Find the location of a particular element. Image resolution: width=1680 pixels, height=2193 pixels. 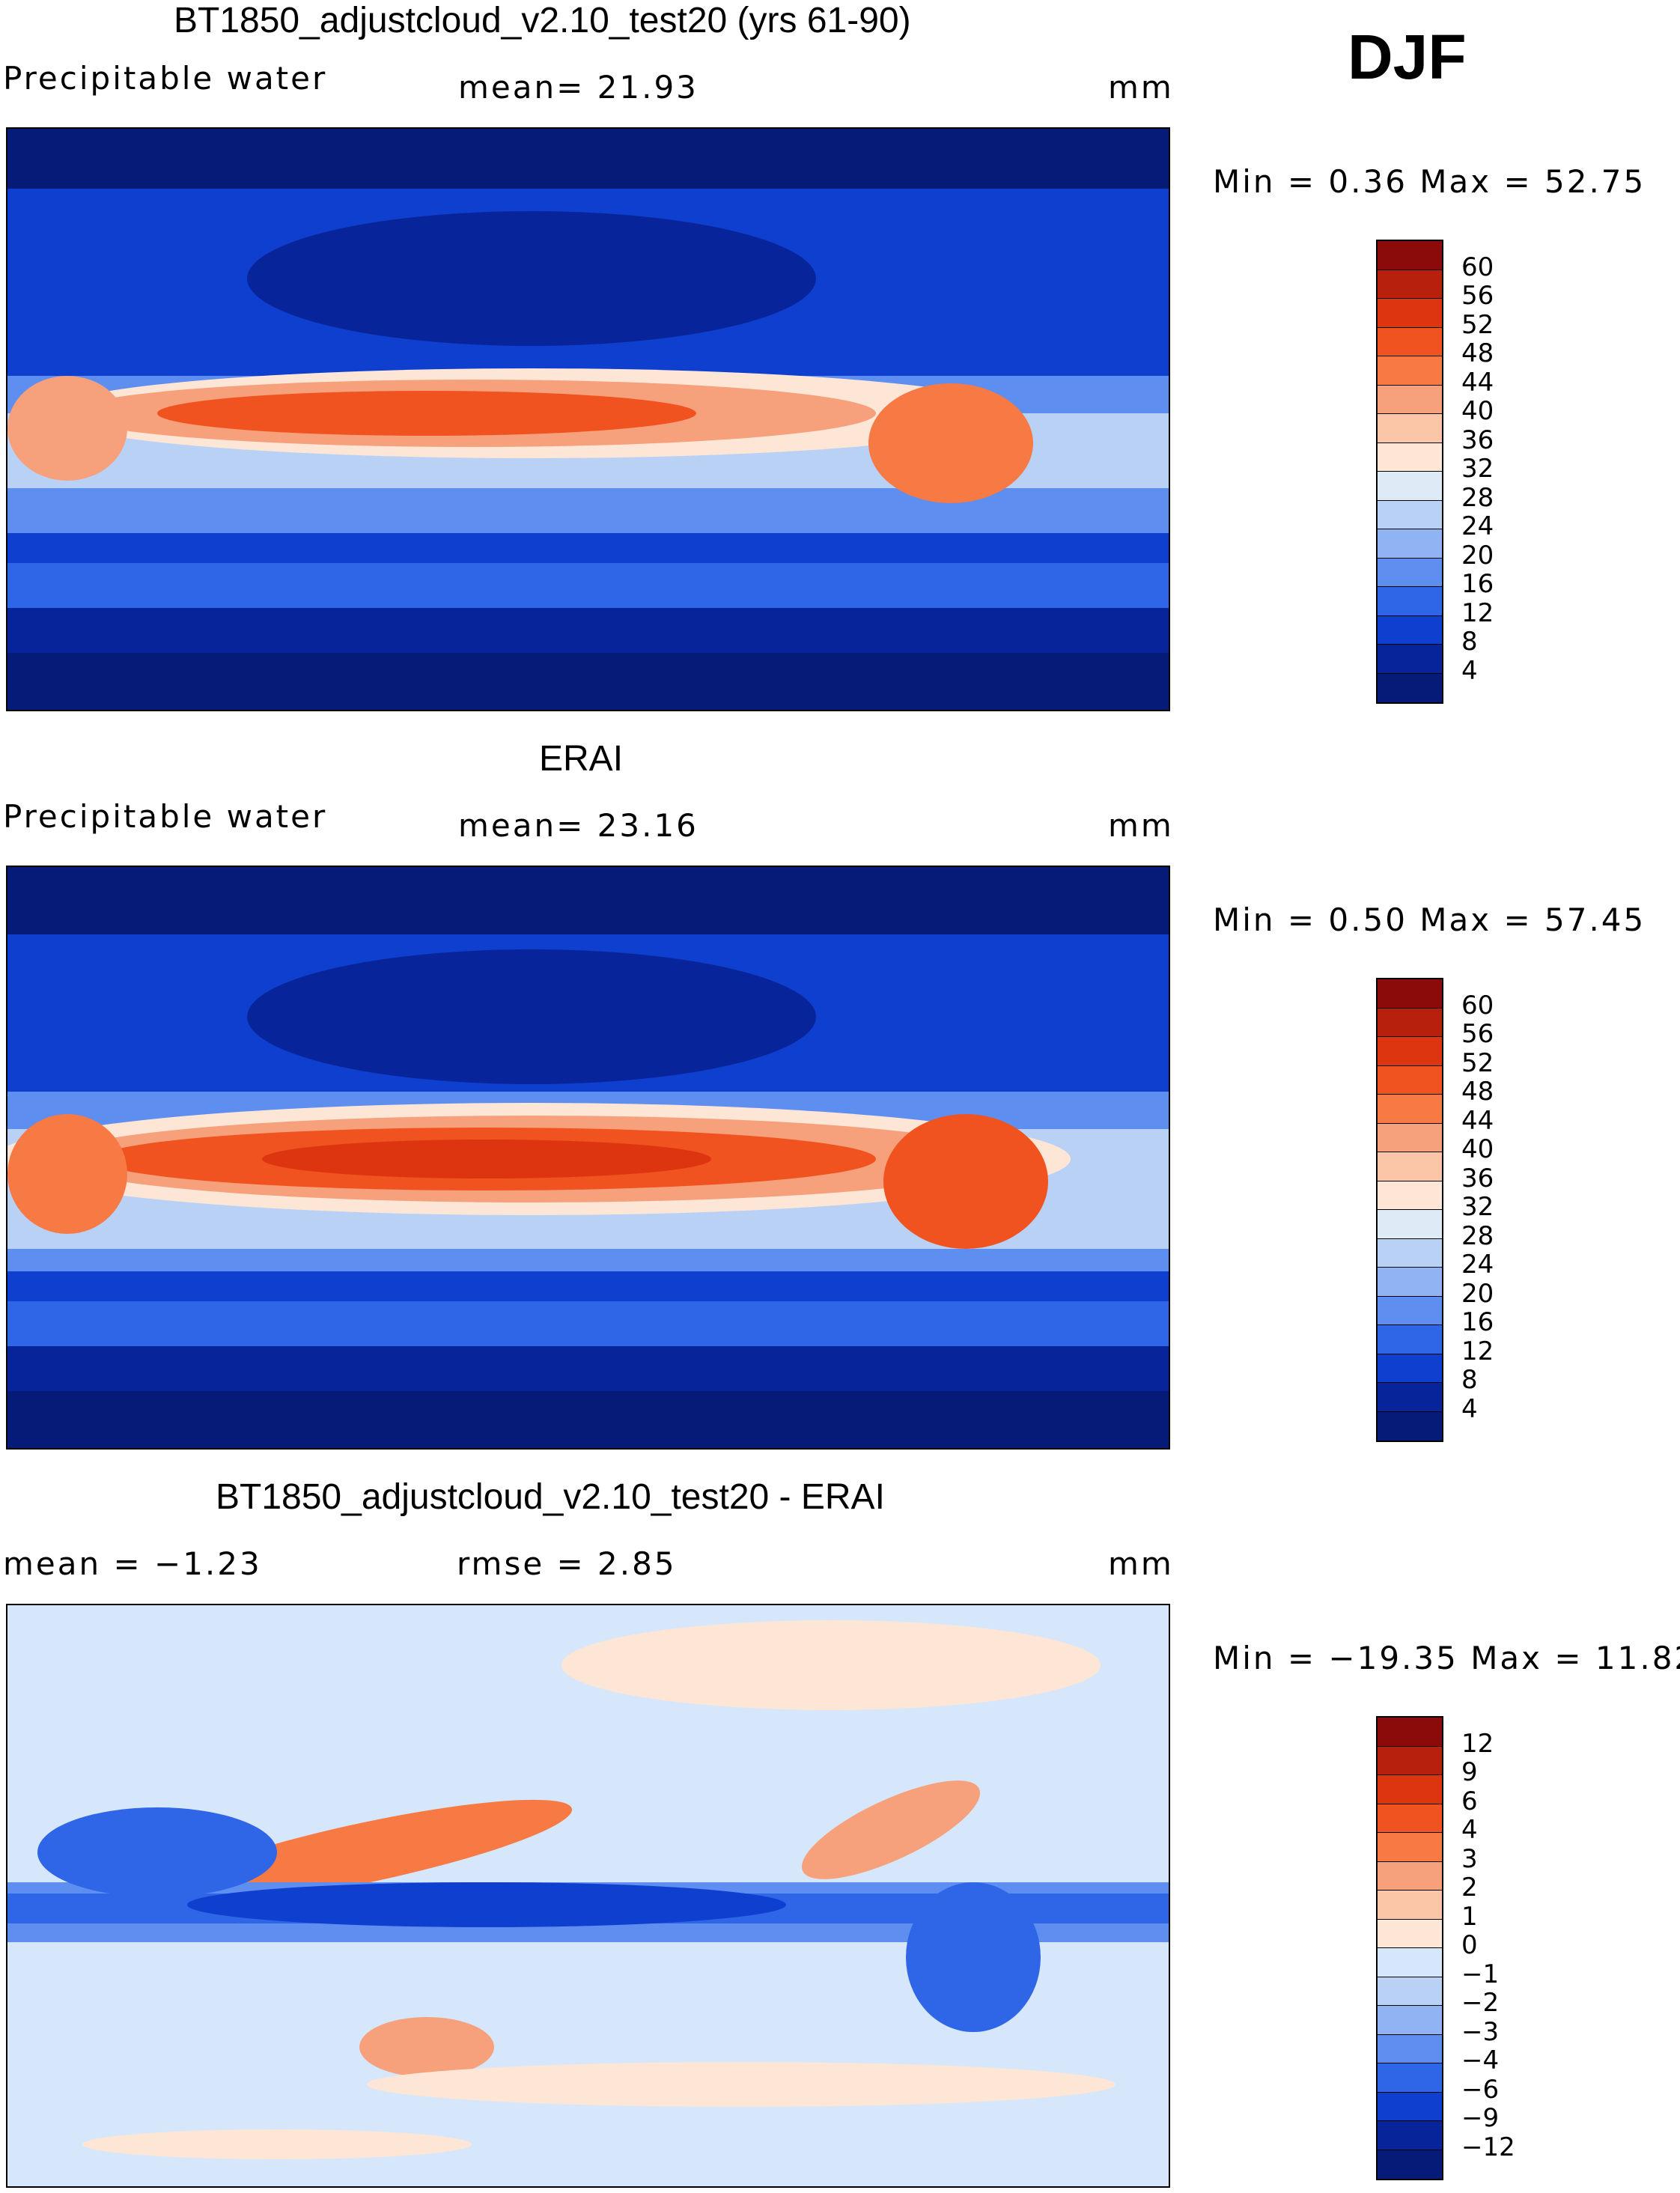

colorbar-tick-label: 60 is located at coordinates (1477, 1005).